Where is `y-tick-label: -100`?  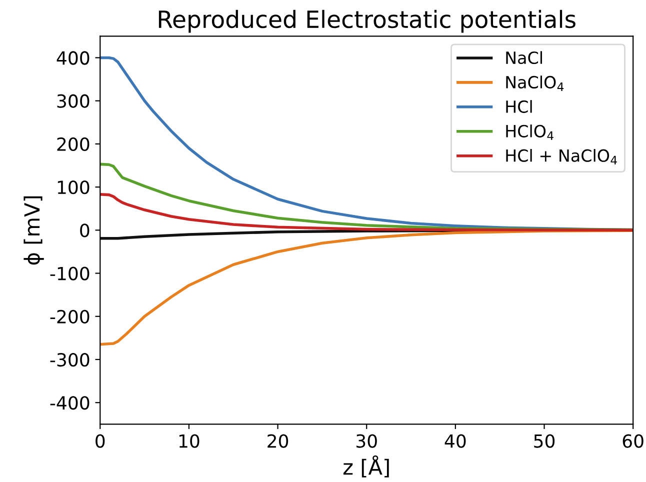
y-tick-label: -100 is located at coordinates (70, 273).